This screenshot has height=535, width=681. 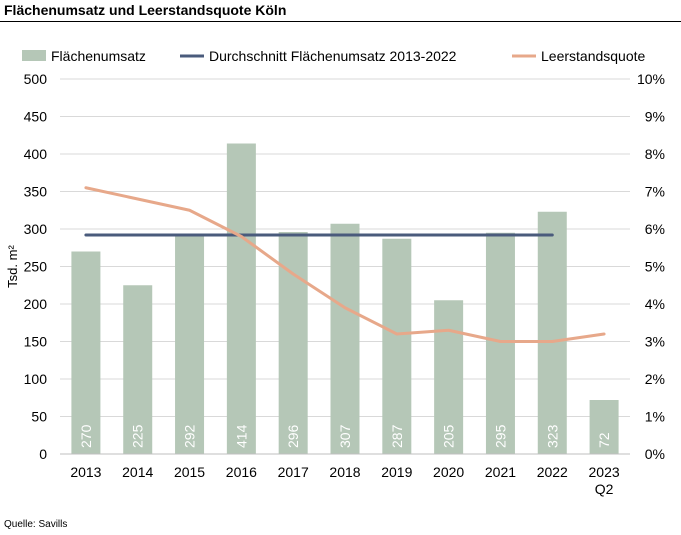 What do you see at coordinates (500, 436) in the screenshot?
I see `bar-value-label: 295` at bounding box center [500, 436].